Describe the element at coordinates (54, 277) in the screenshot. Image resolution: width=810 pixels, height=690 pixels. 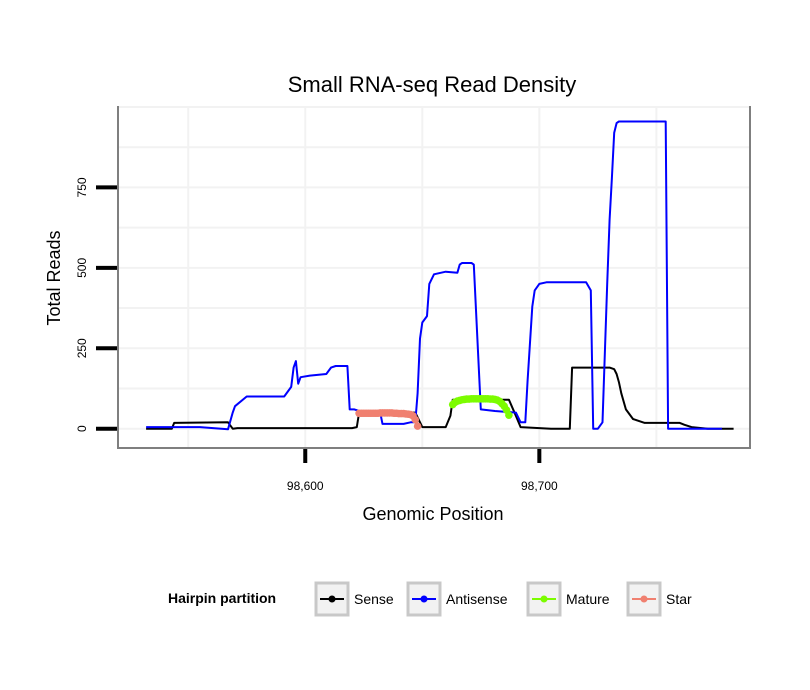
I see `y-axis-title: Total Reads` at that location.